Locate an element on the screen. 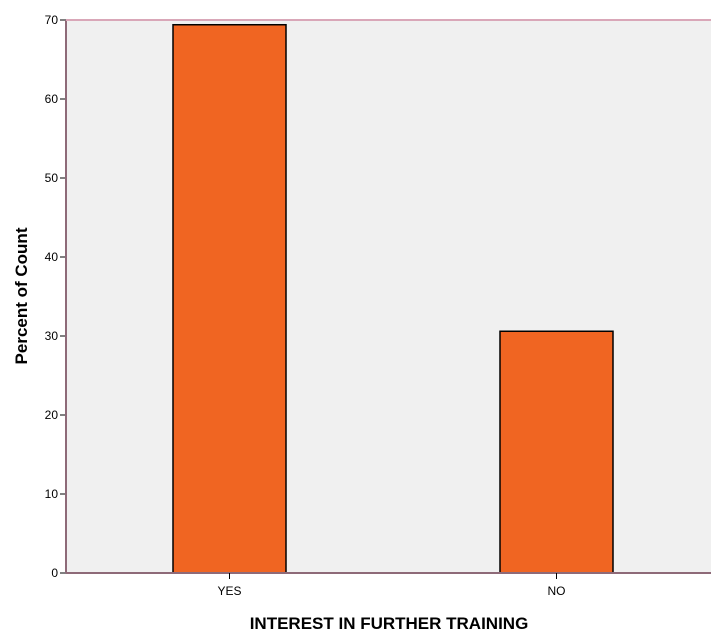 This screenshot has width=711, height=633. x-tick-label-yes: YES is located at coordinates (229, 591).